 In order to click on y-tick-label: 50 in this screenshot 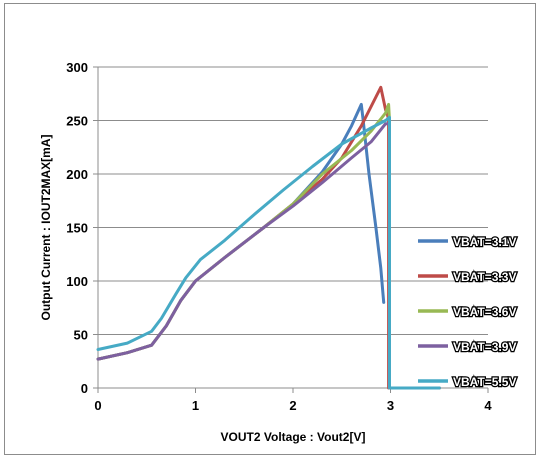, I will do `click(81, 335)`.